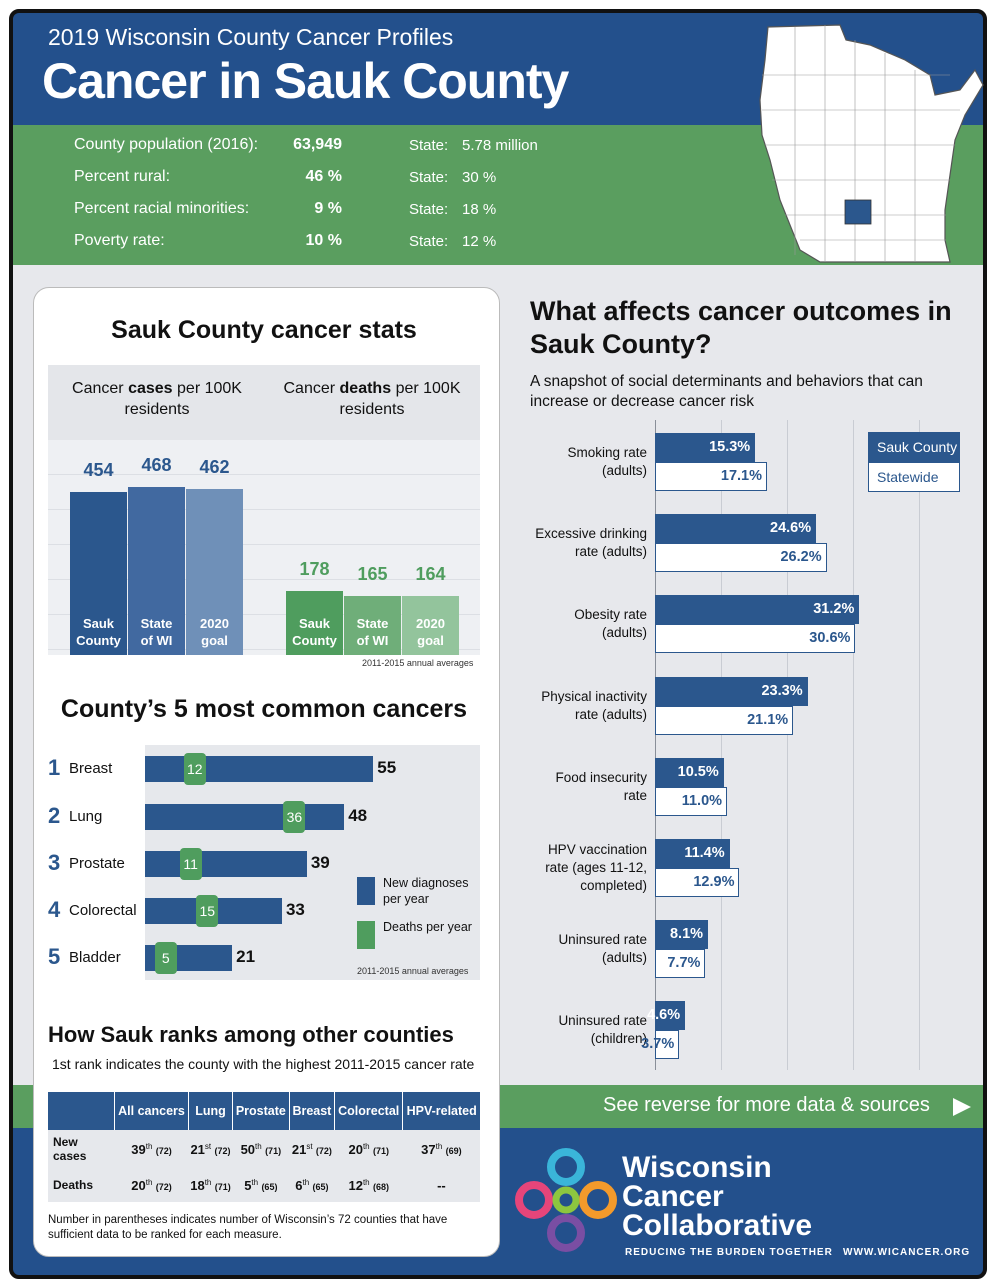 The height and width of the screenshot is (1288, 996). I want to click on rank: 18, so click(197, 1185).